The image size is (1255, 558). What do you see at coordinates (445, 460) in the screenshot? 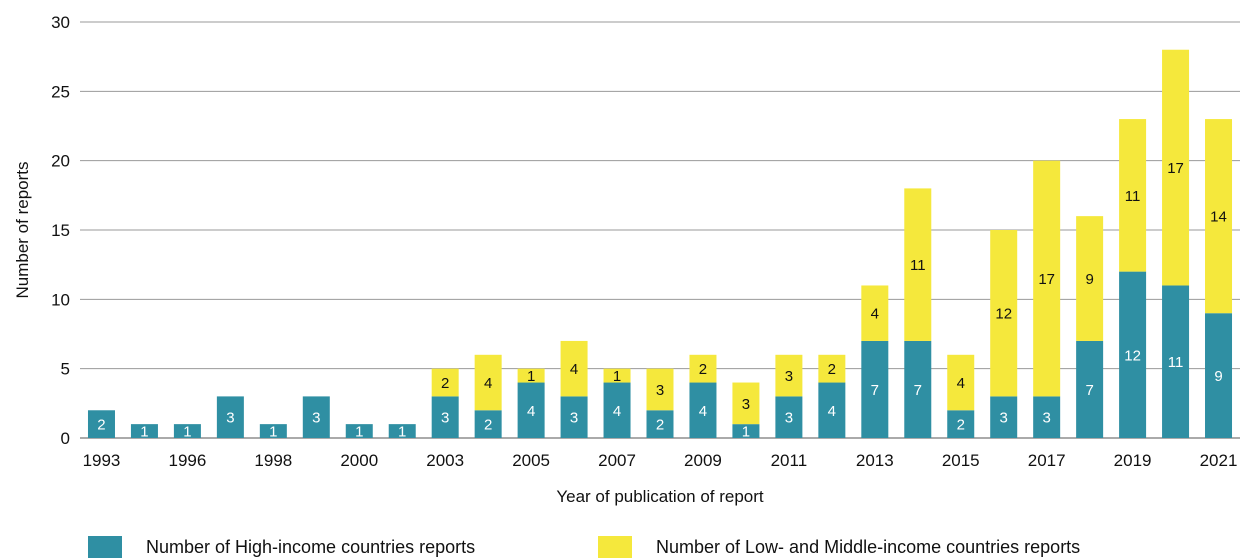
I see `x-tick-label: 2003` at bounding box center [445, 460].